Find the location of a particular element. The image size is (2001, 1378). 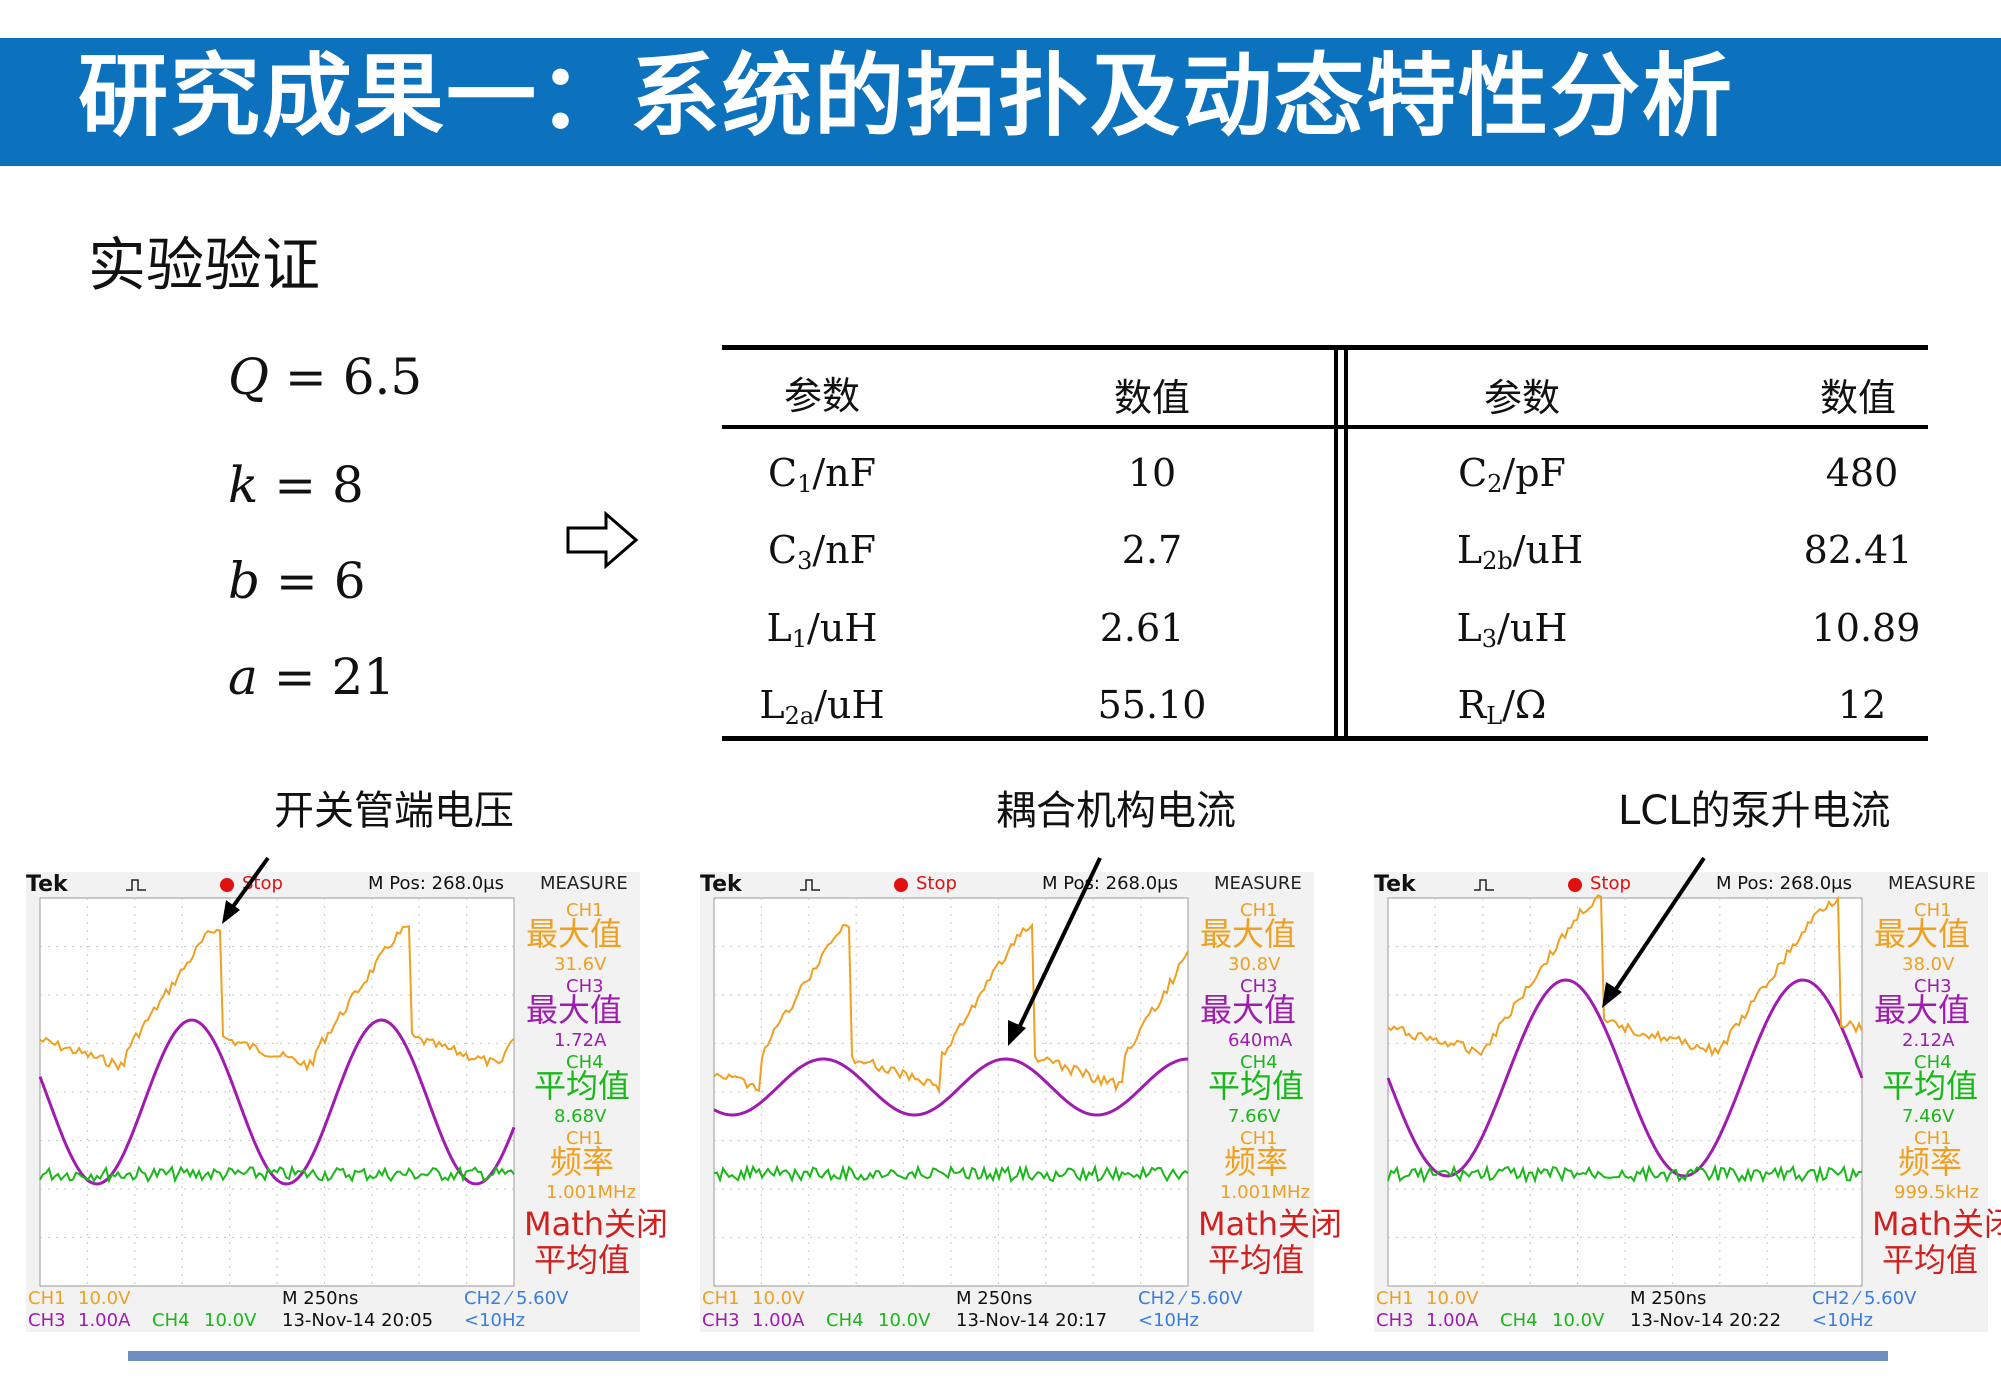

table-header-rule is located at coordinates (1325, 427).